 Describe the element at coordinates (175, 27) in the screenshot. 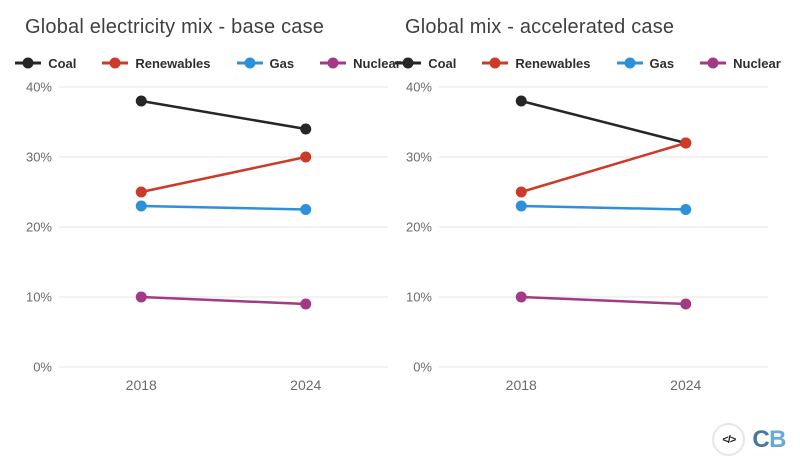

I see `chart-title-base-case: Global electricity mix - base case` at that location.